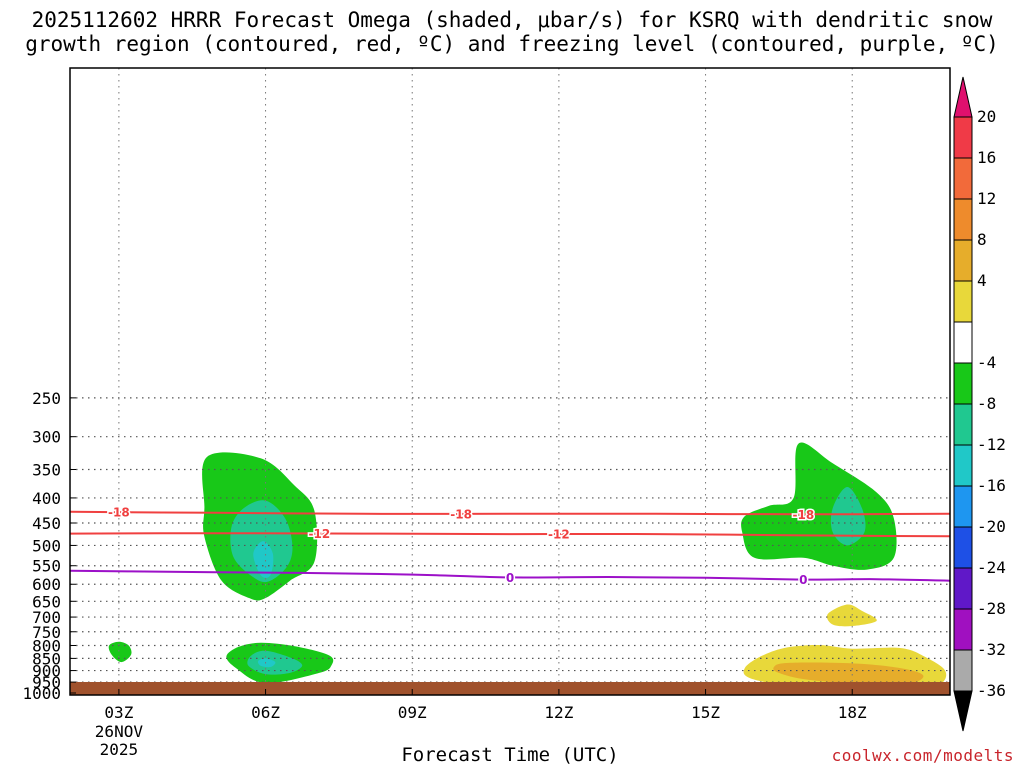 The image size is (1024, 768). What do you see at coordinates (412, 712) in the screenshot?
I see `x-tick-label-09Z: 09Z` at bounding box center [412, 712].